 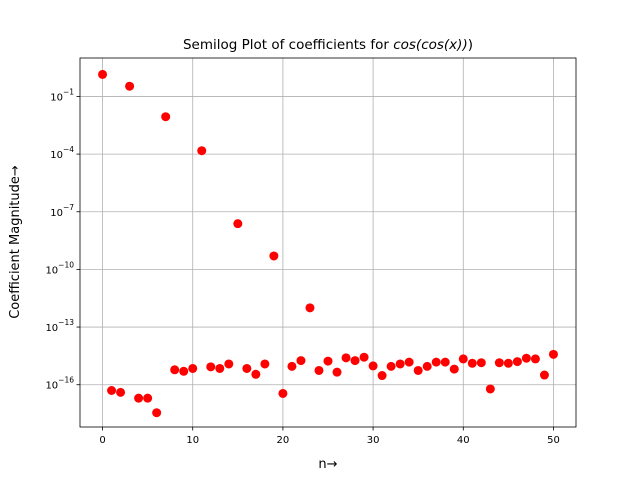 What do you see at coordinates (59, 326) in the screenshot?
I see `y-tick-label: 10⁻¹³` at bounding box center [59, 326].